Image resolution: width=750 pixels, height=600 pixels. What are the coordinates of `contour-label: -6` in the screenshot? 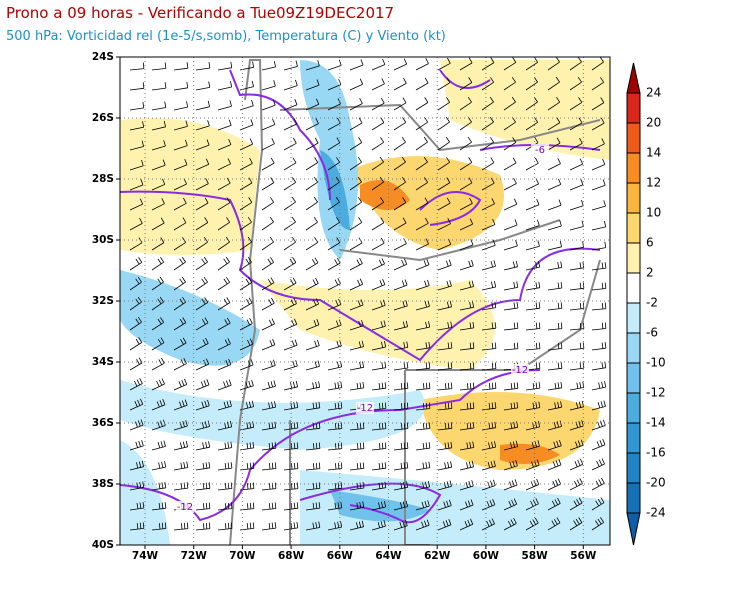 It's located at (540, 150).